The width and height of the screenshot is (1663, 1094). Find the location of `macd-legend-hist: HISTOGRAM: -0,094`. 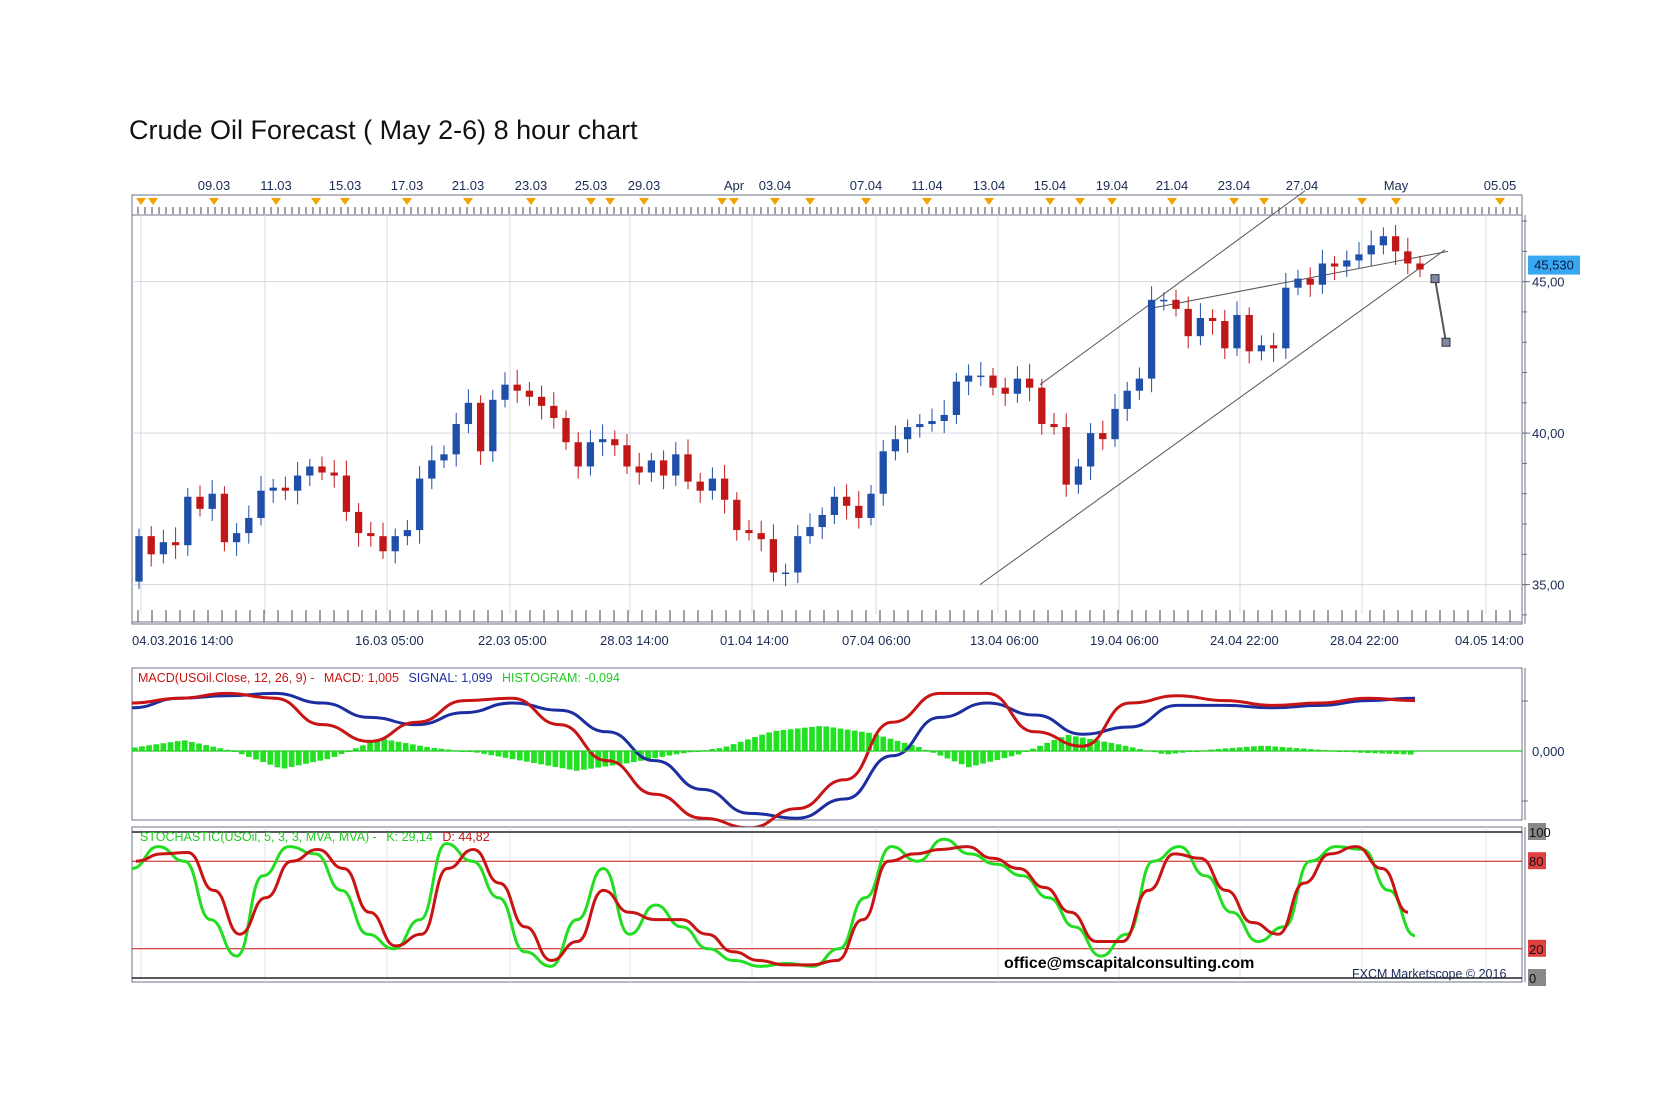

macd-legend-hist: HISTOGRAM: -0,094 is located at coordinates (561, 678).